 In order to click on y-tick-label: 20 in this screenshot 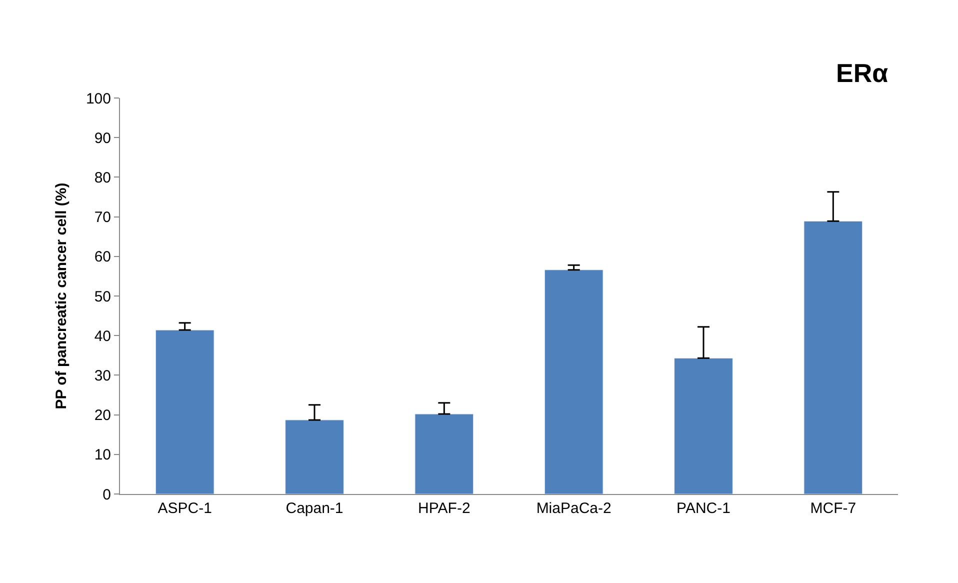, I will do `click(102, 415)`.